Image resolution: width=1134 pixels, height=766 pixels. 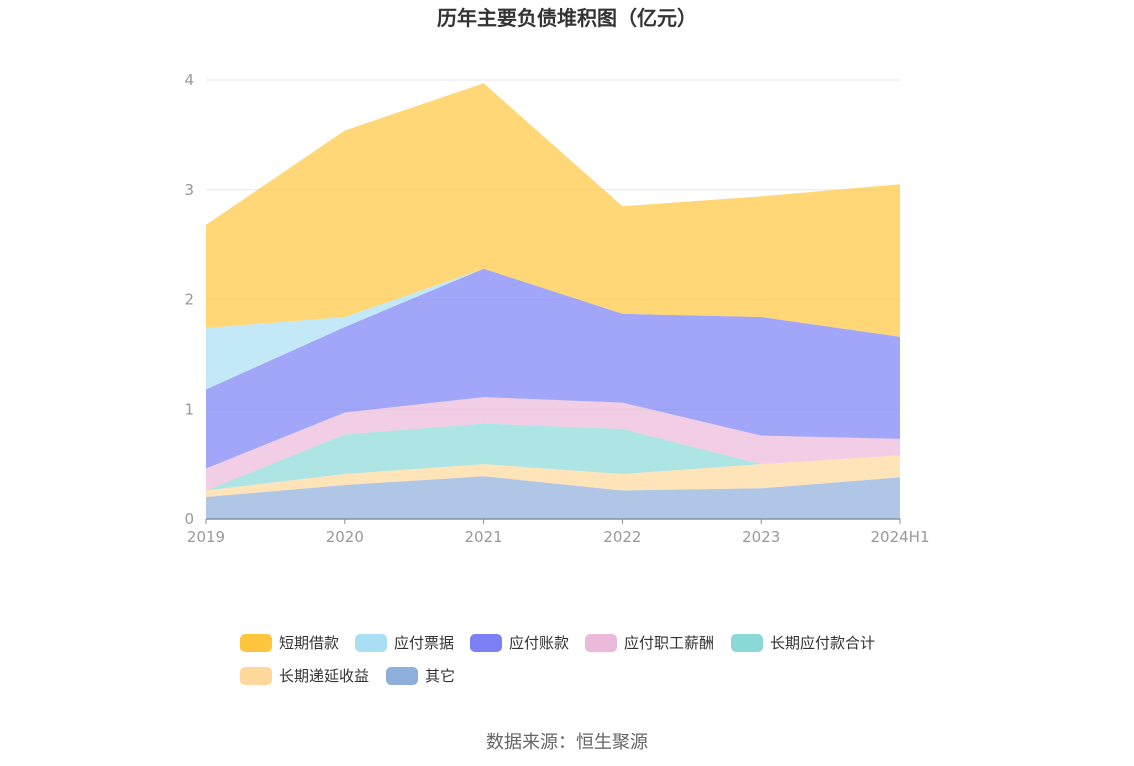 I want to click on y-tick-label: 3, so click(x=189, y=190).